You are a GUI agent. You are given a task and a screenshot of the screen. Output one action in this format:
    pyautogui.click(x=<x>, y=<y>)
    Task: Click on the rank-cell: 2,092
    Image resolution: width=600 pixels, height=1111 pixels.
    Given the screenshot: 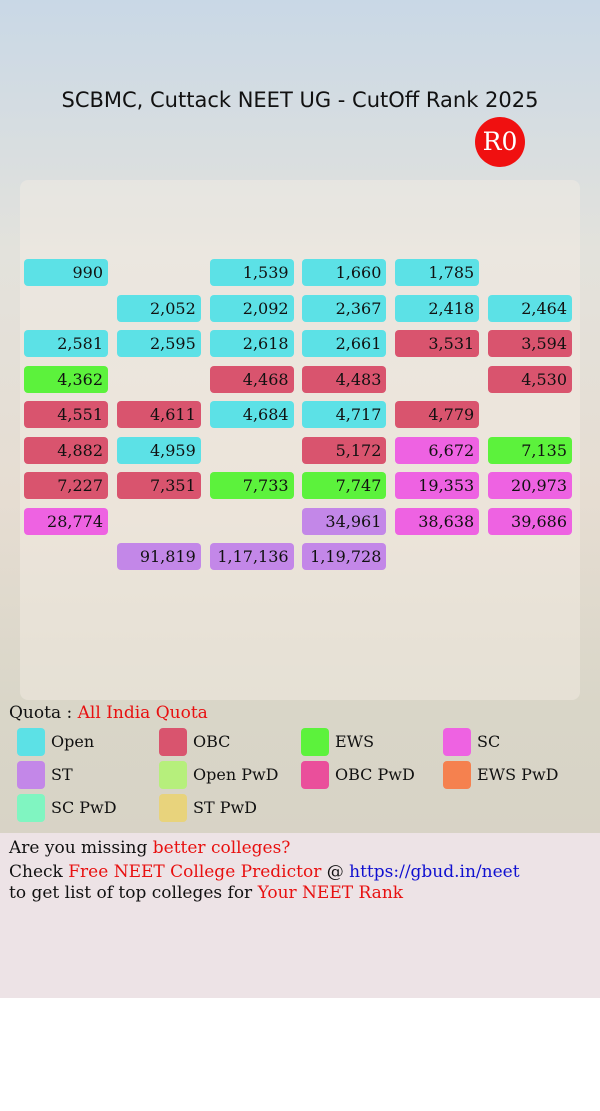 What is the action you would take?
    pyautogui.click(x=251, y=308)
    